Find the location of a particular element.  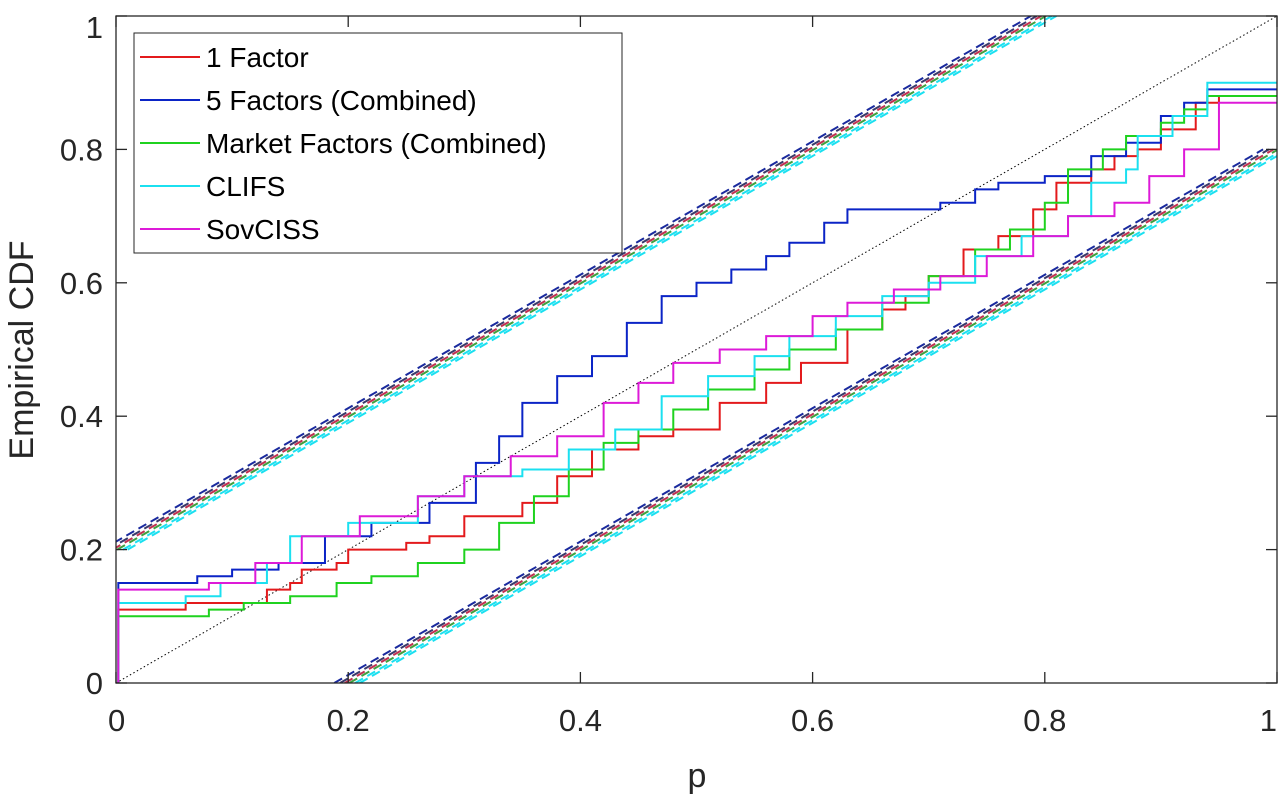

x-tick-label: 0.2 is located at coordinates (348, 720).